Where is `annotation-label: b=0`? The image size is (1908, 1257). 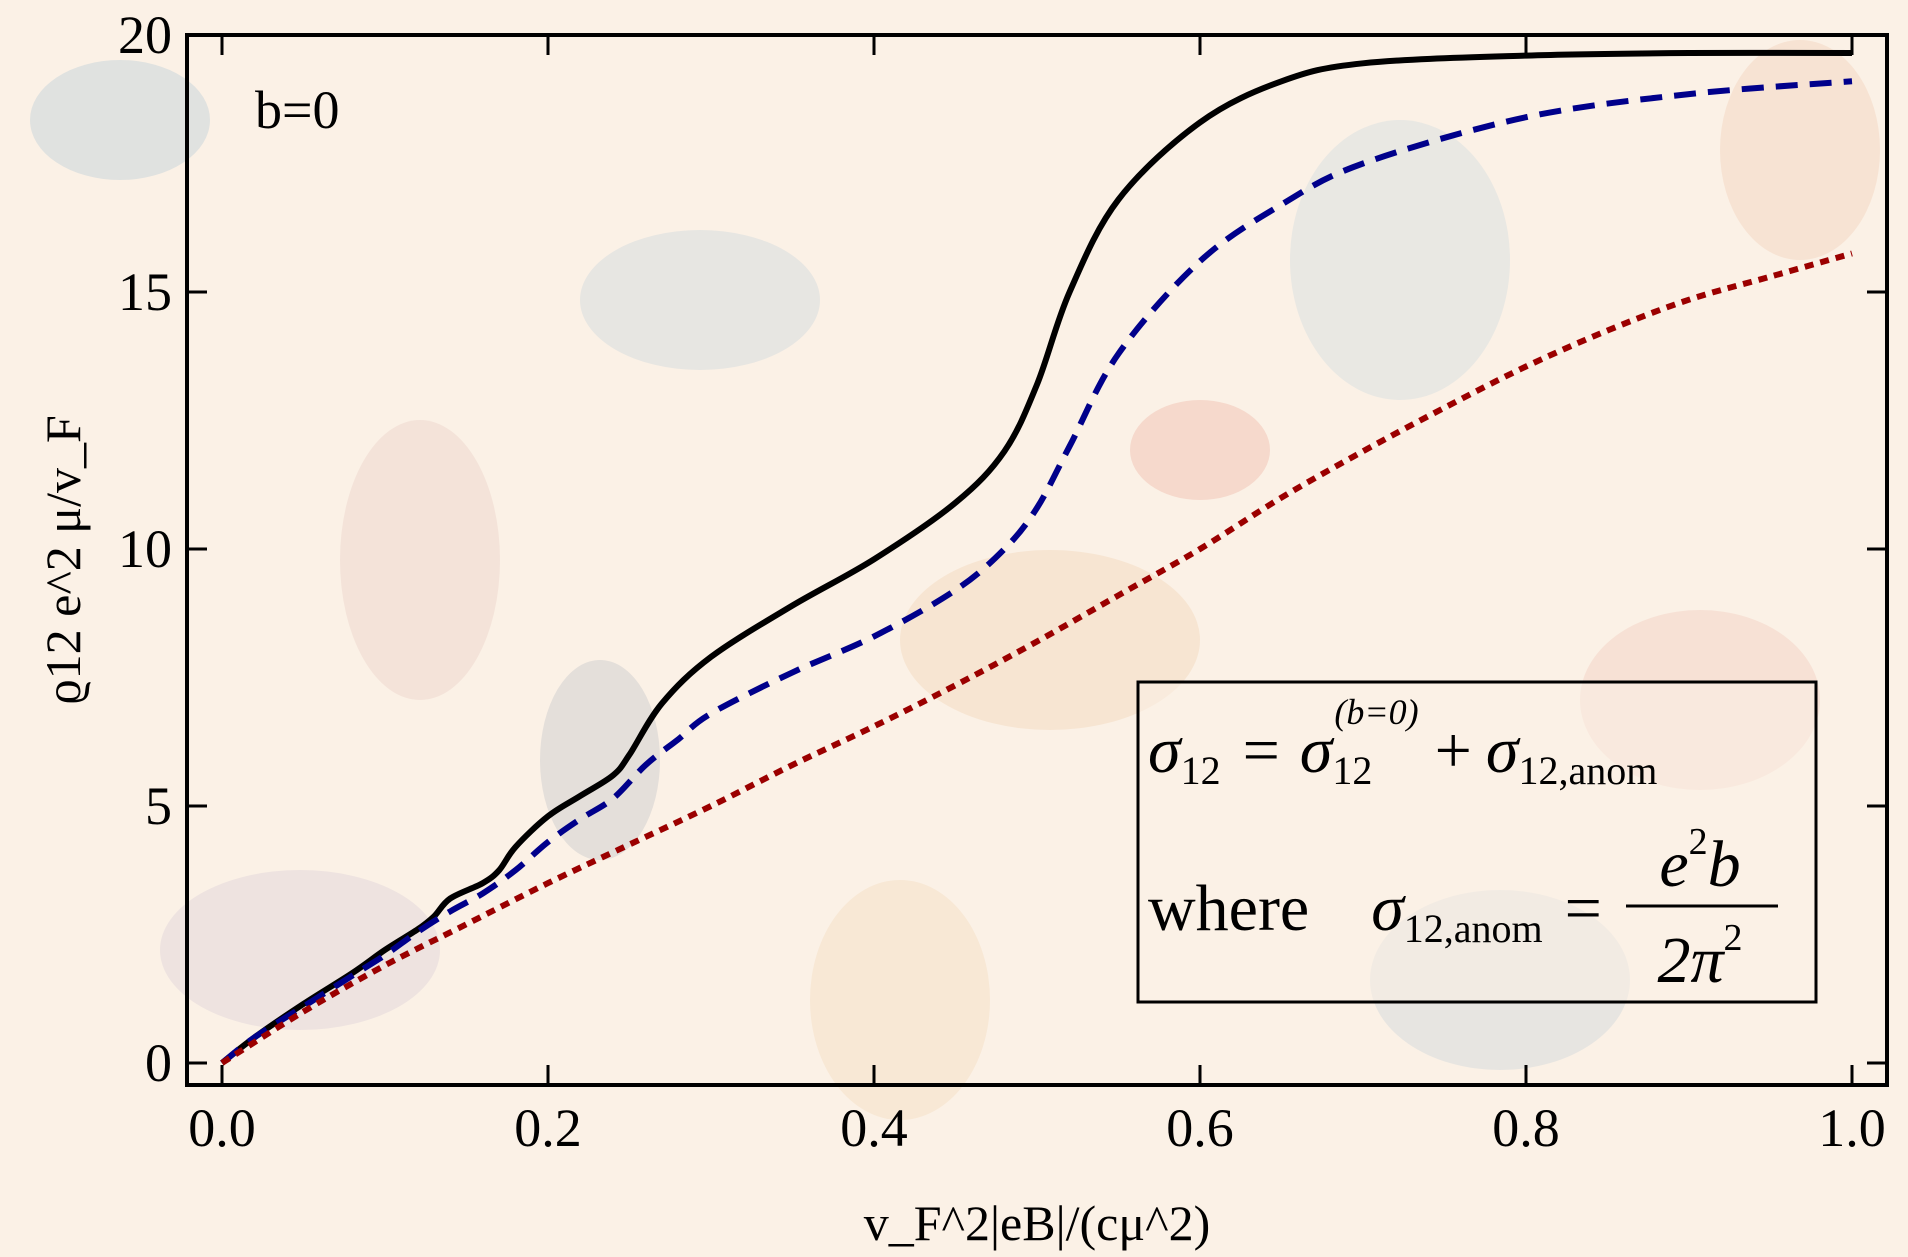
annotation-label: b=0 is located at coordinates (297, 110).